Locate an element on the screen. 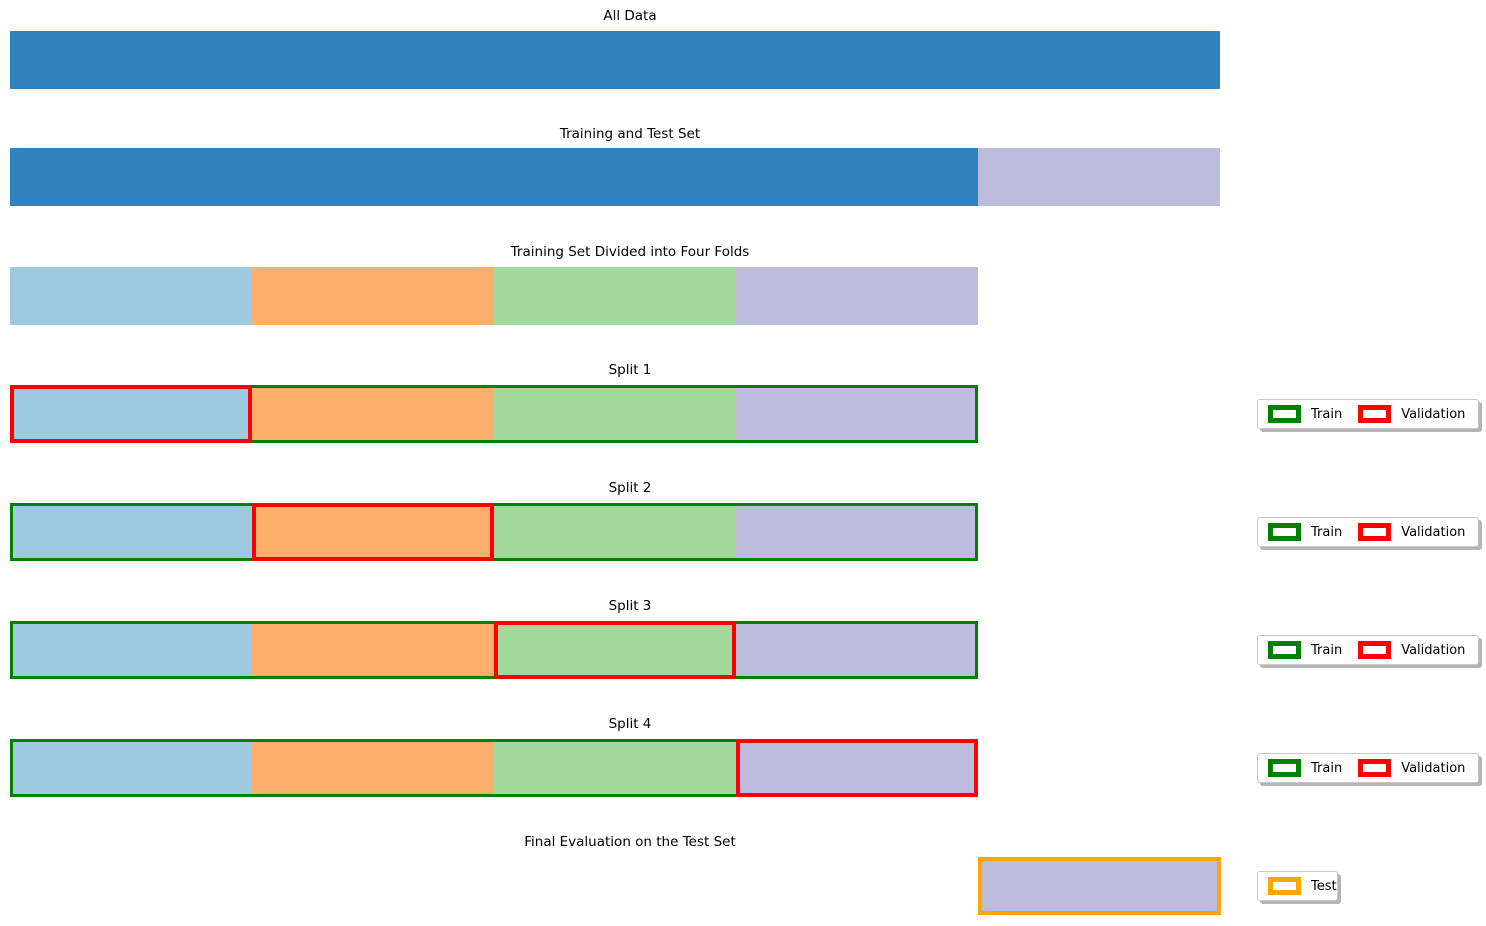 The height and width of the screenshot is (926, 1486). split-2-legend: Train Validation is located at coordinates (1368, 532).